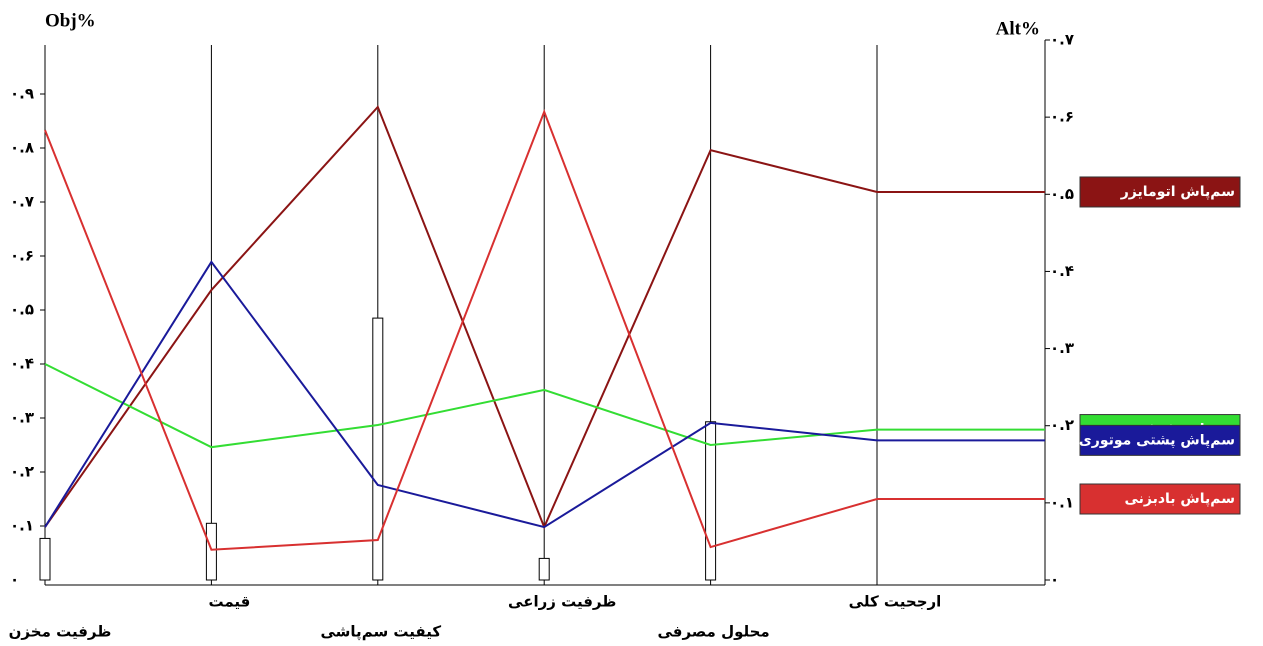 Image resolution: width=1263 pixels, height=646 pixels. What do you see at coordinates (60, 632) in the screenshot?
I see `criterion-label: ظرفیت مخزن` at bounding box center [60, 632].